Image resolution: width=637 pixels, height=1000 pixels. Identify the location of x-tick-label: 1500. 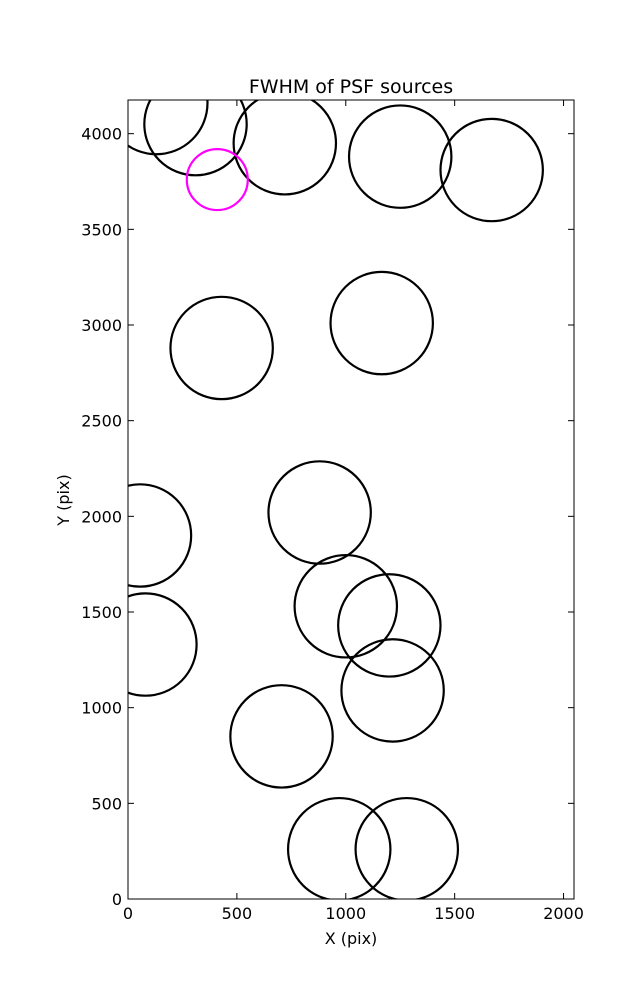
(454, 913).